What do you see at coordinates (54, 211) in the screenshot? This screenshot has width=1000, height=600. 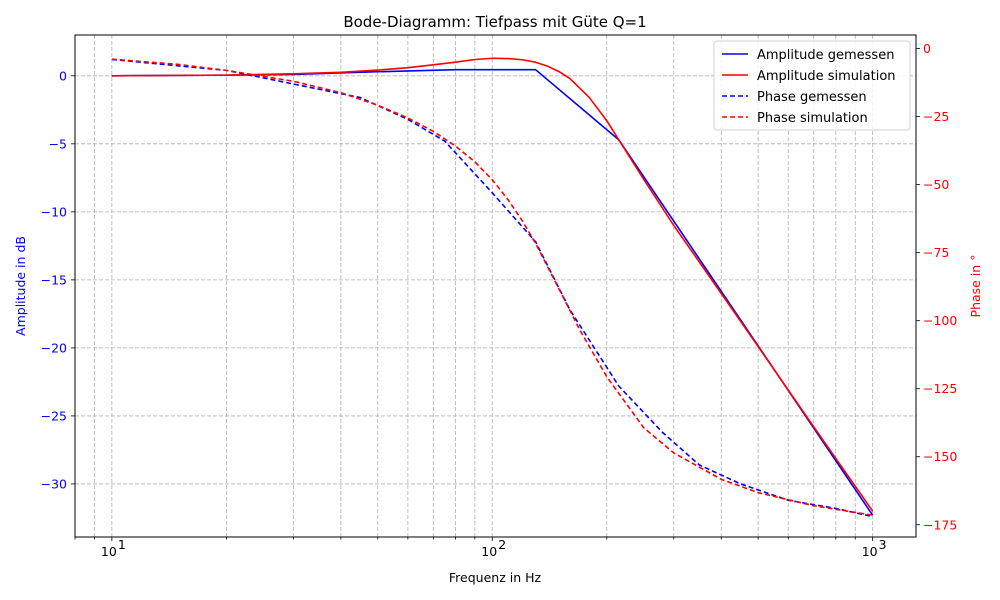 I see `y-left-tick-label: −10` at bounding box center [54, 211].